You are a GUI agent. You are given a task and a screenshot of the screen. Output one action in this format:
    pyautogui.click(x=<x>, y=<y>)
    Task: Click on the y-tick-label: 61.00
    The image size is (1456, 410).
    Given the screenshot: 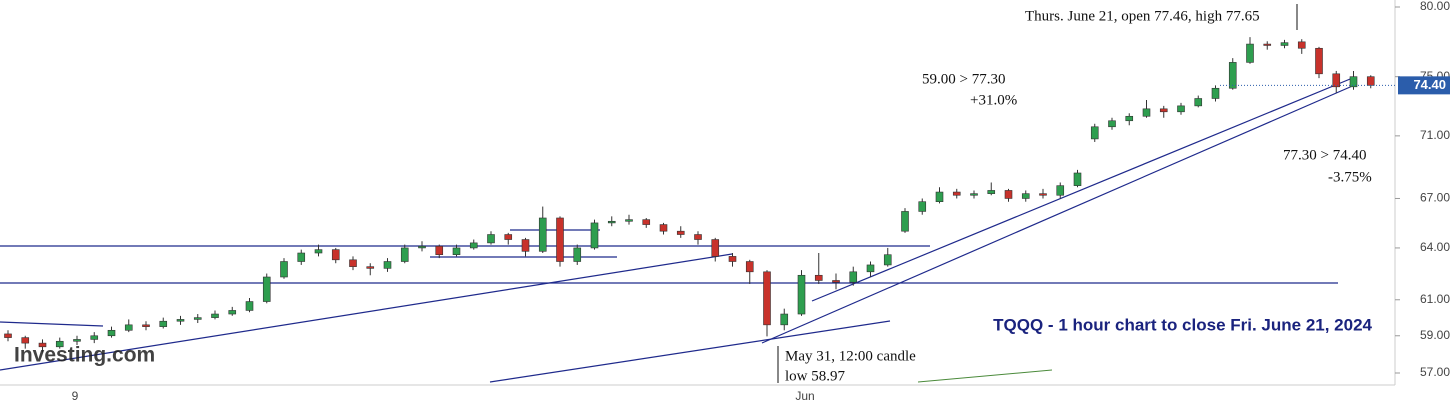 What is the action you would take?
    pyautogui.click(x=1435, y=299)
    